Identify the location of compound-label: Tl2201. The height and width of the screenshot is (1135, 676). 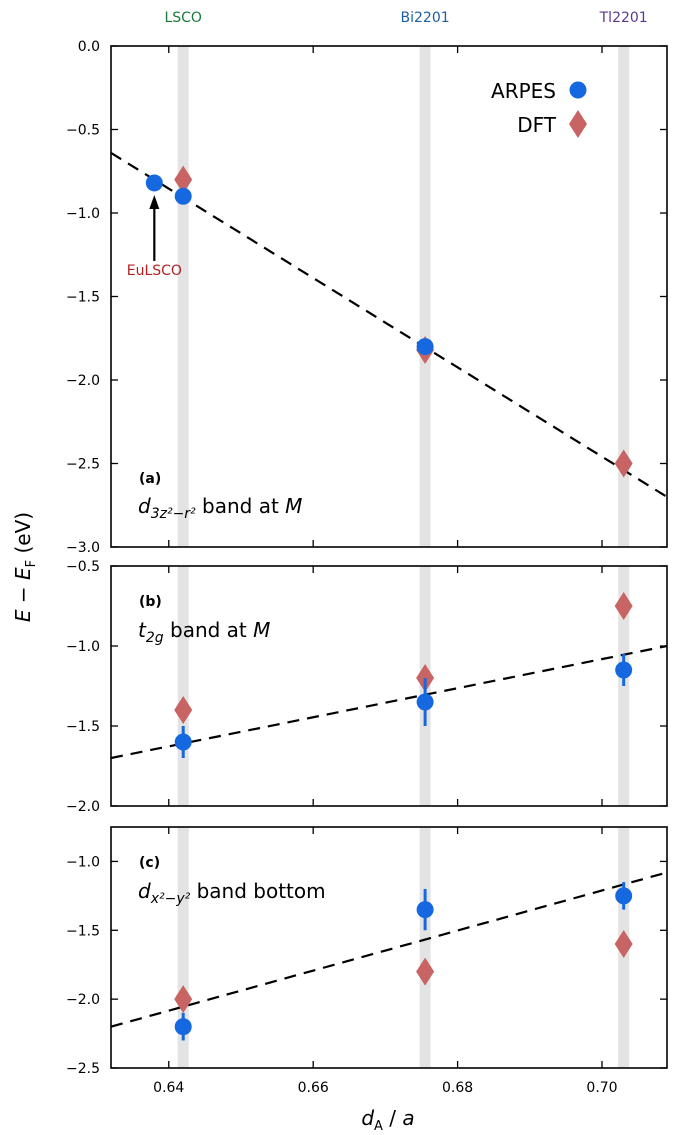
(623, 18).